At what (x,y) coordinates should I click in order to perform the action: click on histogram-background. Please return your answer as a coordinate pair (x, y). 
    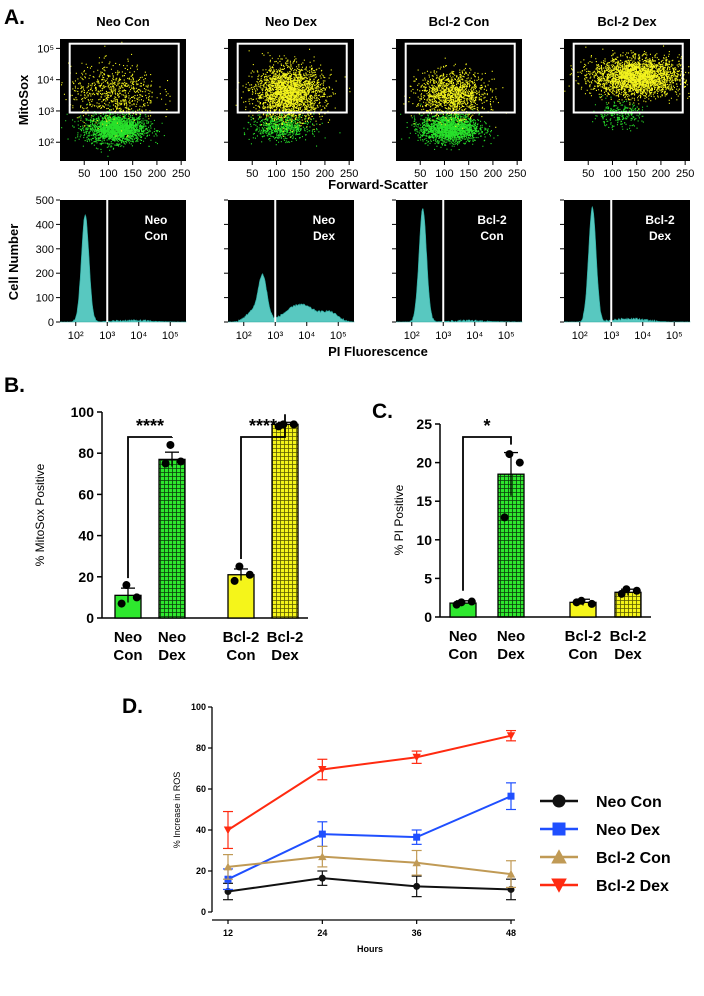
    Looking at the image, I should click on (291, 261).